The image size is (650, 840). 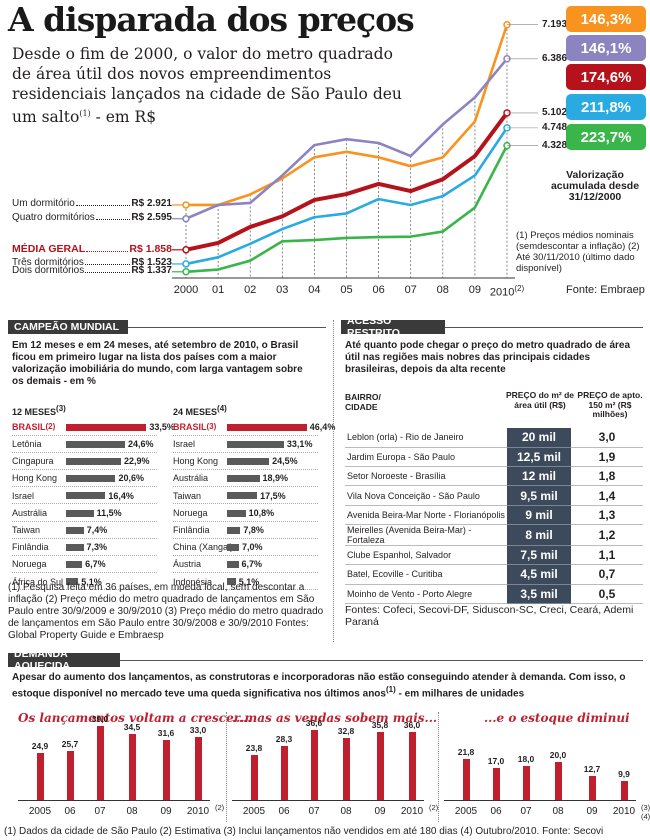 What do you see at coordinates (346, 290) in the screenshot?
I see `x-tick-text: 05` at bounding box center [346, 290].